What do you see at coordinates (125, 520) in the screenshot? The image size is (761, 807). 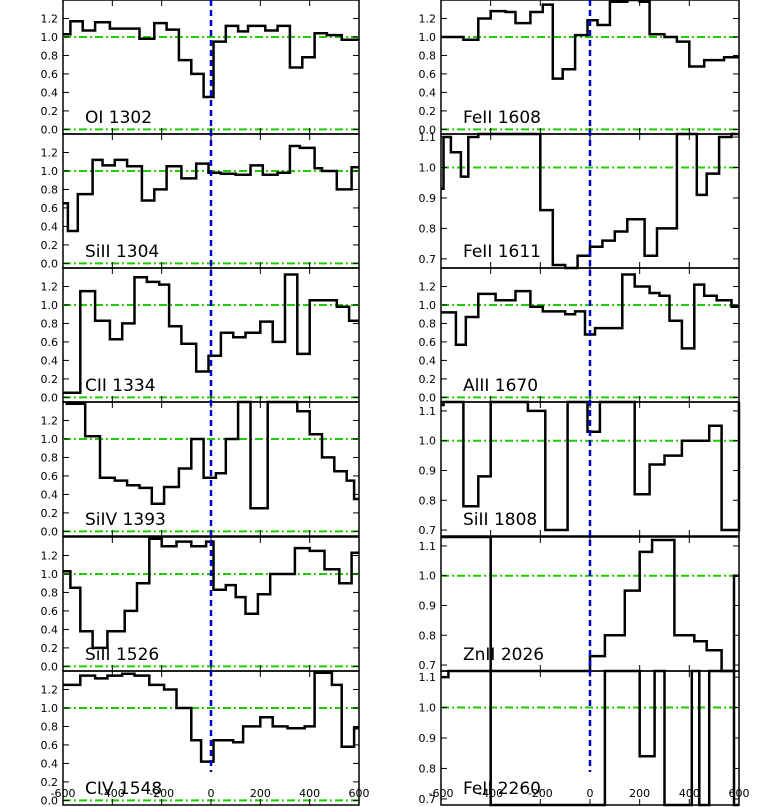 I see `panel-label-siiv-1393: SiIV 1393` at bounding box center [125, 520].